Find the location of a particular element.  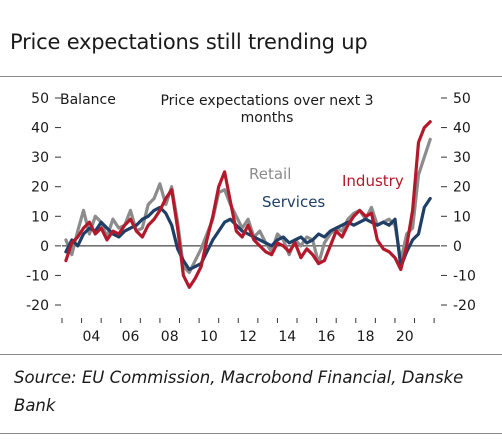

x-tick-label: 14 is located at coordinates (287, 337).